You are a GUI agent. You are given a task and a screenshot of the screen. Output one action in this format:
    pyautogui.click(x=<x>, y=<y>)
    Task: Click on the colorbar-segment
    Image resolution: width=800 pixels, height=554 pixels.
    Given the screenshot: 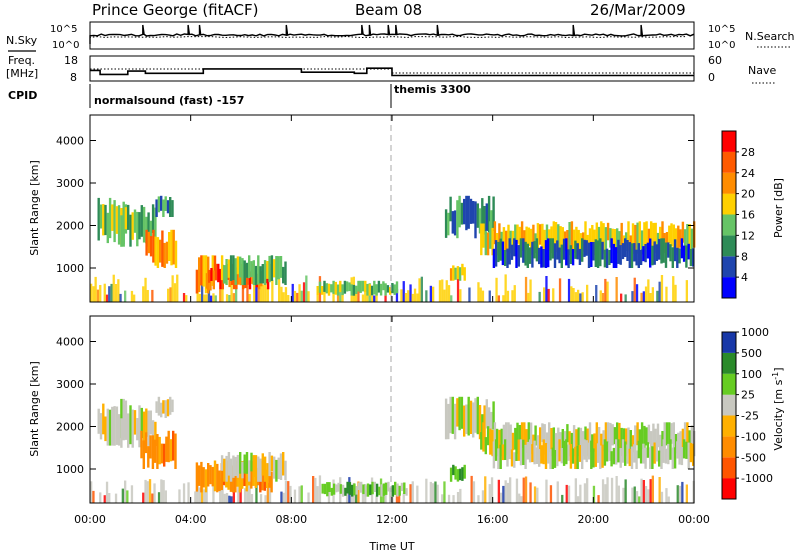 What is the action you would take?
    pyautogui.click(x=729, y=162)
    